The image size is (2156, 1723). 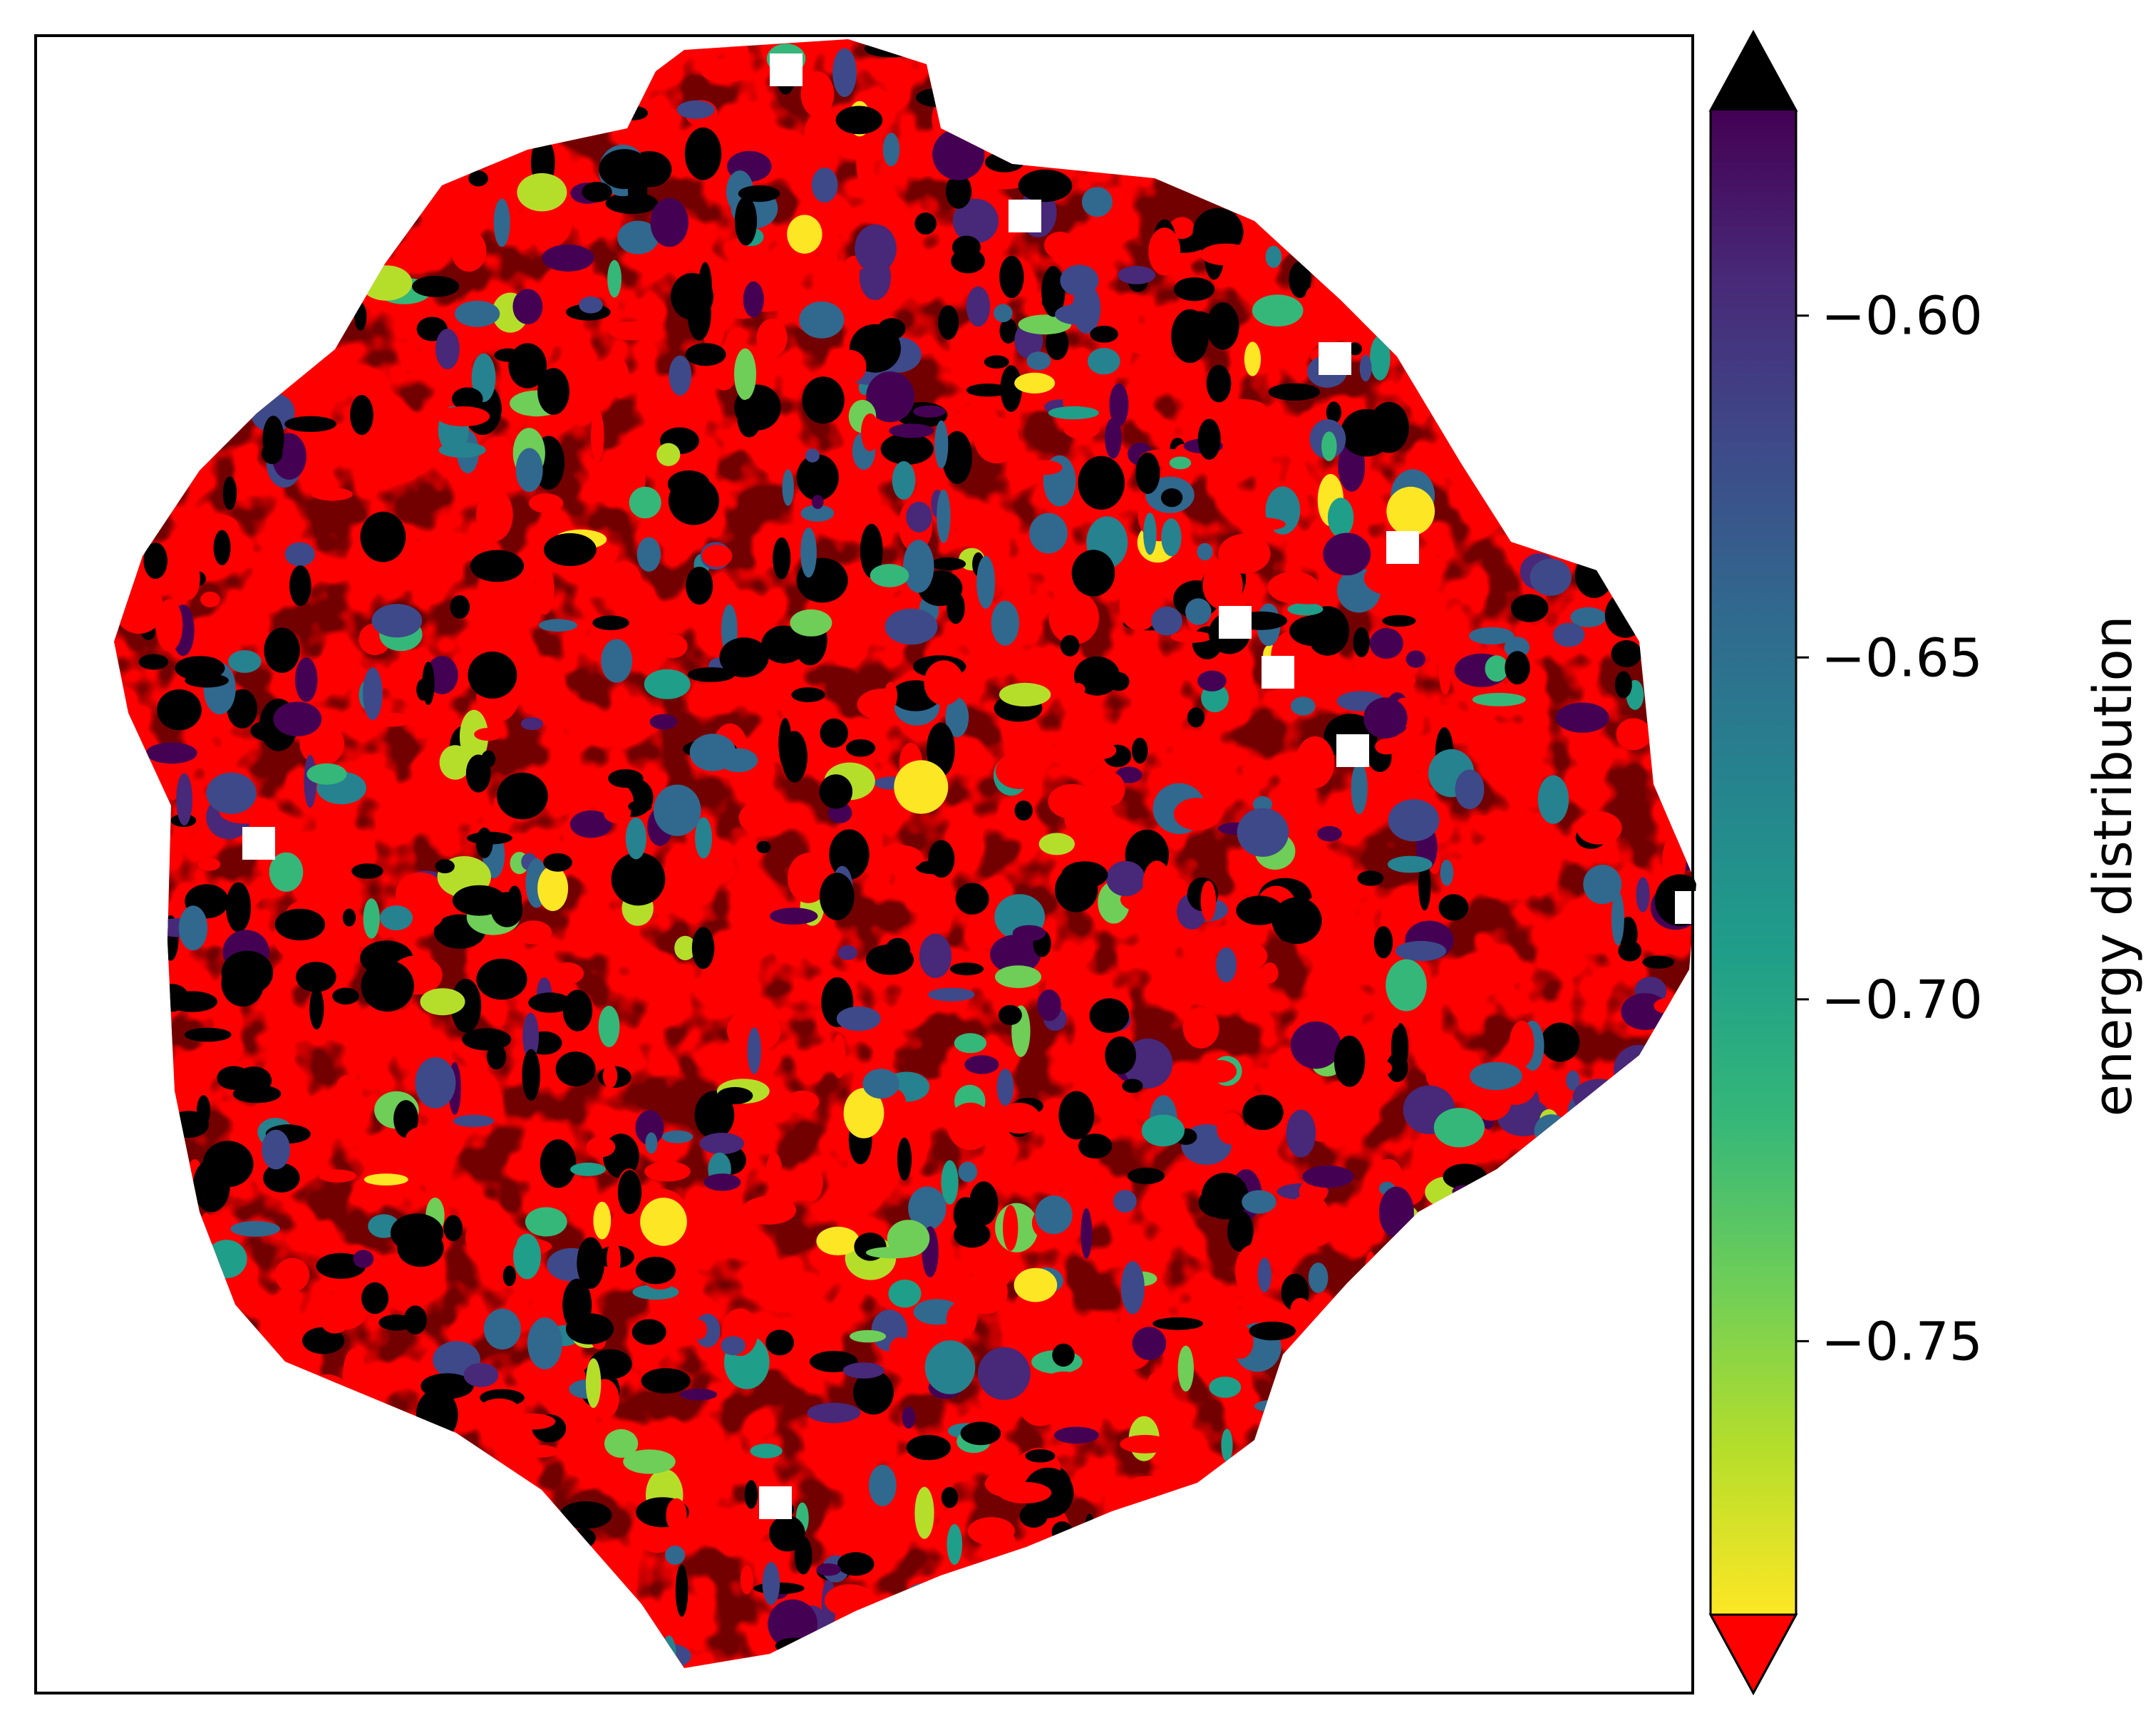 What do you see at coordinates (1753, 70) in the screenshot?
I see `colorbar-over-extension` at bounding box center [1753, 70].